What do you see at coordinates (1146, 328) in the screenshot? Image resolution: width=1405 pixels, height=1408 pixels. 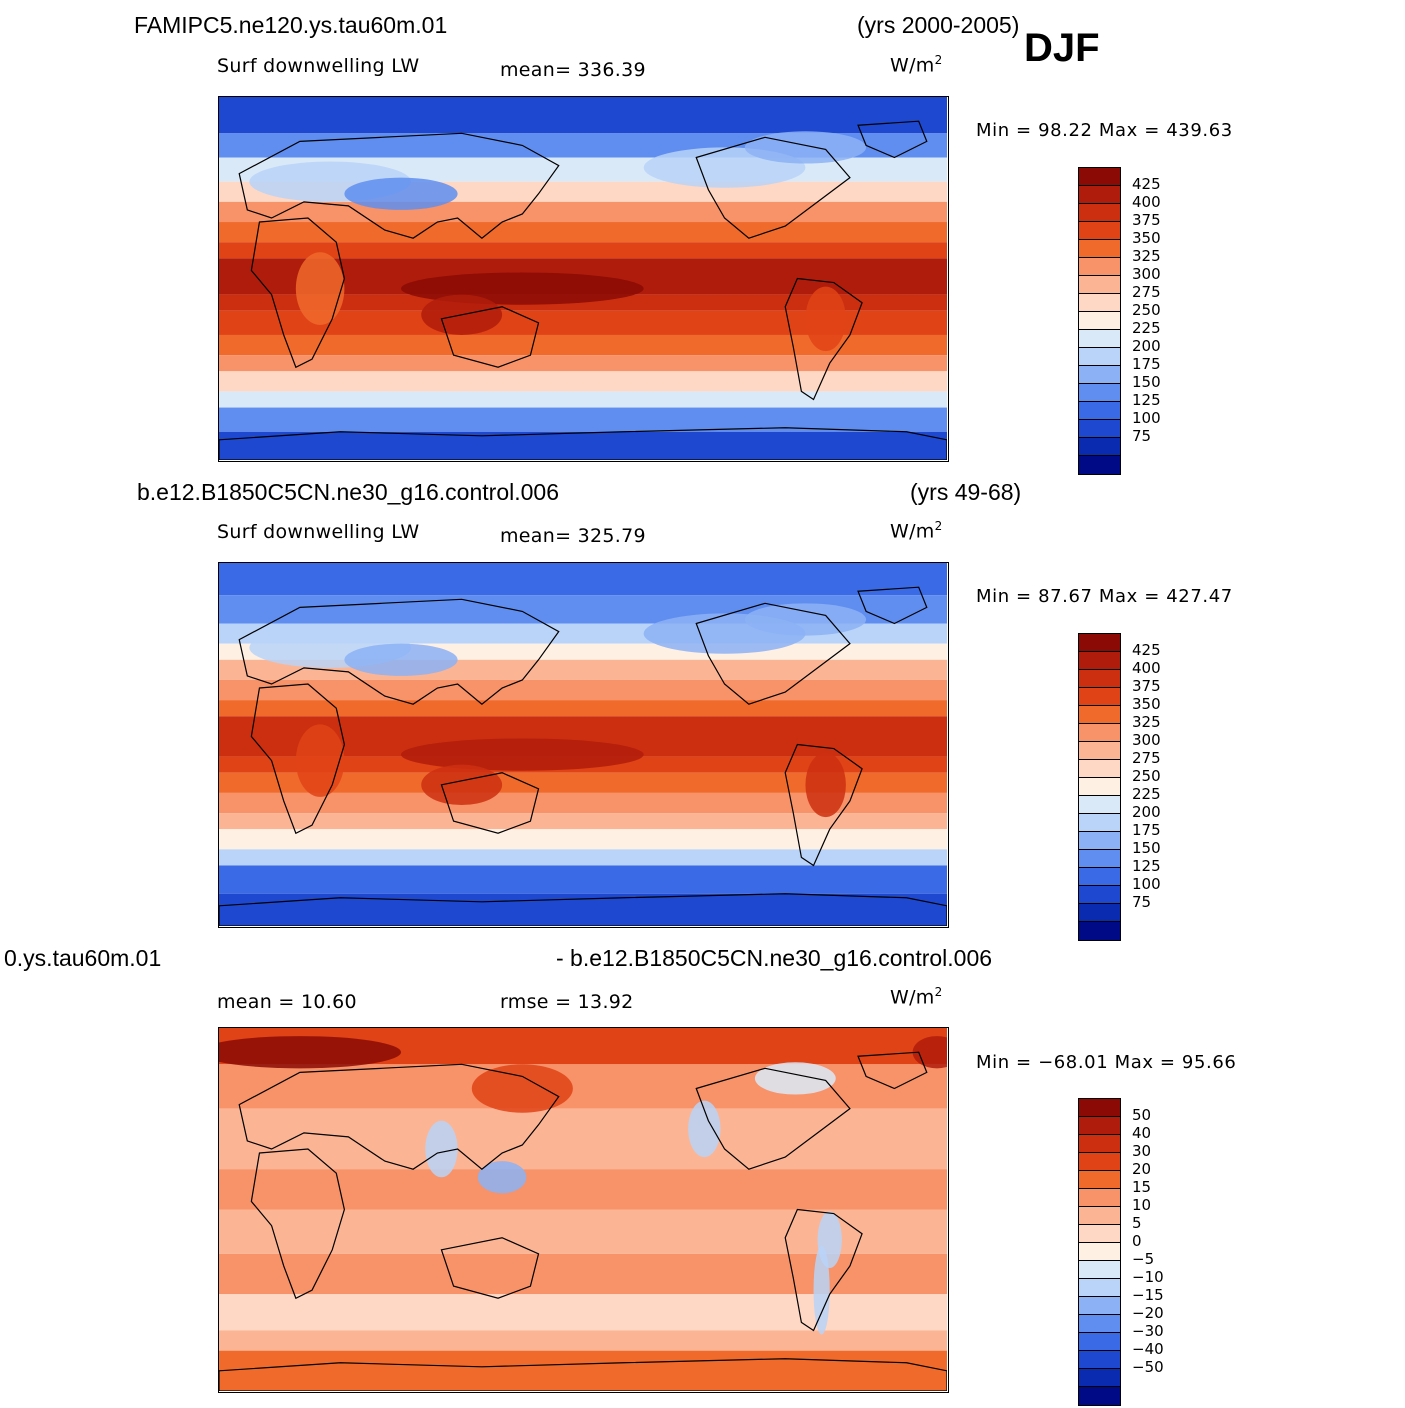 I see `colorbar-label: 225` at bounding box center [1146, 328].